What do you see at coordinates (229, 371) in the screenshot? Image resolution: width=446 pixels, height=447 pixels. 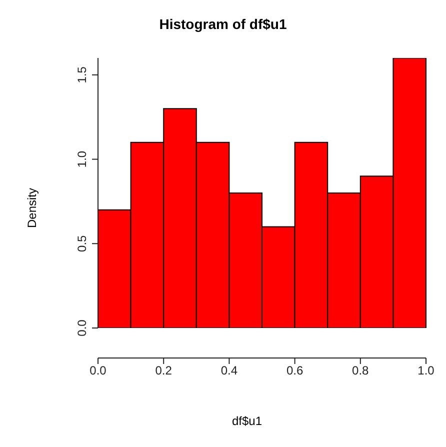 I see `x-tick-label: 0.4` at bounding box center [229, 371].